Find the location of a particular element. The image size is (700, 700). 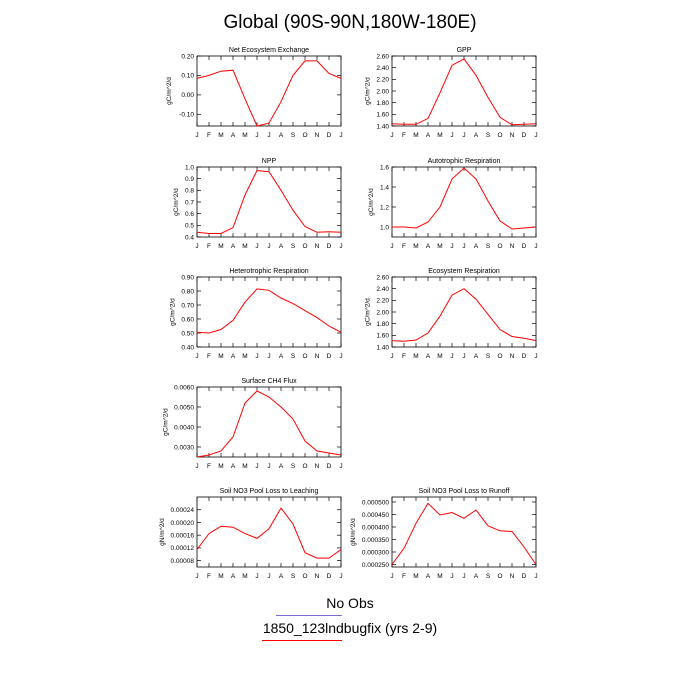

y-tick-label: 0.70 is located at coordinates (187, 305).